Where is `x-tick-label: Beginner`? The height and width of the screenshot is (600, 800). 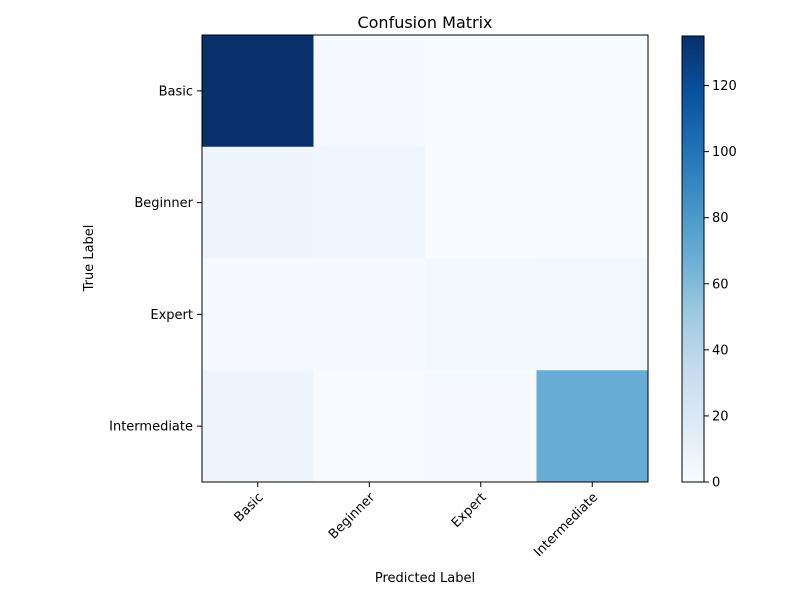
x-tick-label: Beginner is located at coordinates (352, 516).